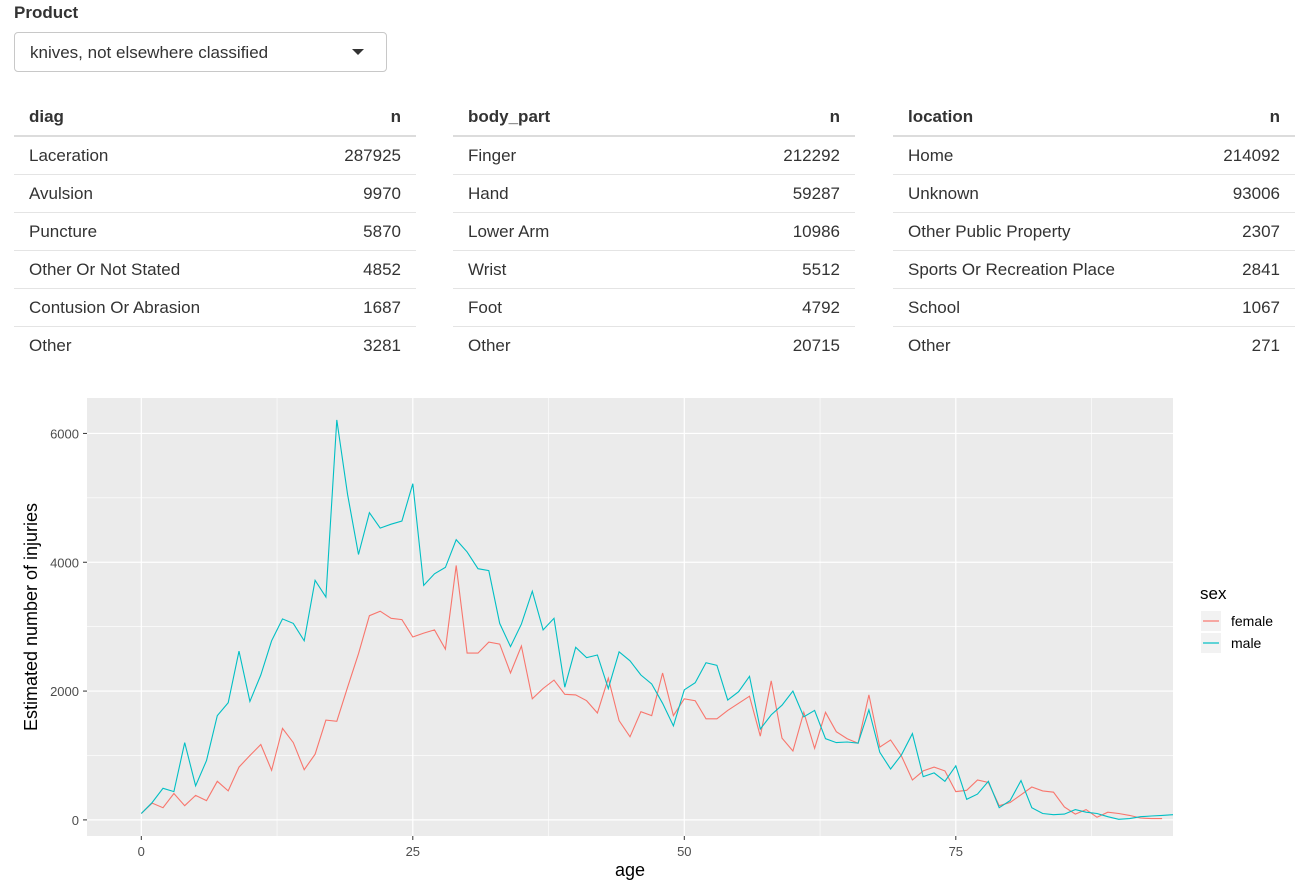 This screenshot has height=889, width=1303. Describe the element at coordinates (154, 193) in the screenshot. I see `cell-label: Avulsion` at that location.